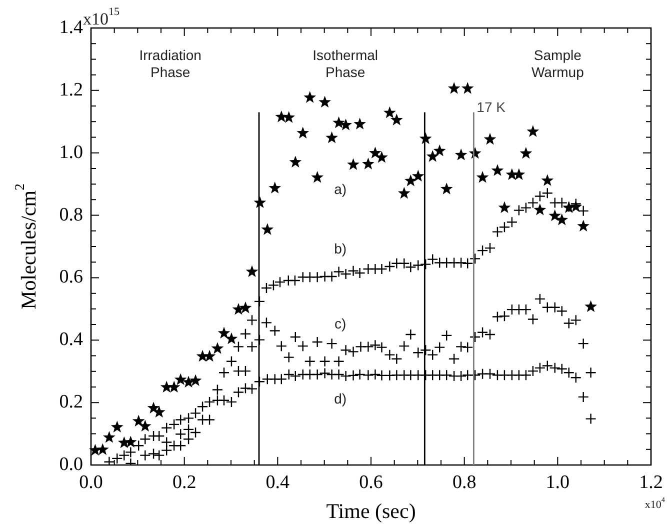 Image resolution: width=667 pixels, height=525 pixels. I want to click on y-tick-label: 1.0, so click(71, 152).